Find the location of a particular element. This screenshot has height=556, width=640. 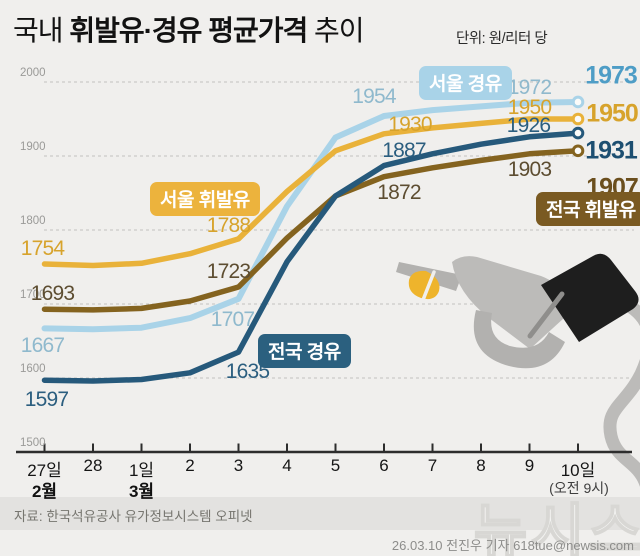

x-tick-label-10: 9 is located at coordinates (529, 465).